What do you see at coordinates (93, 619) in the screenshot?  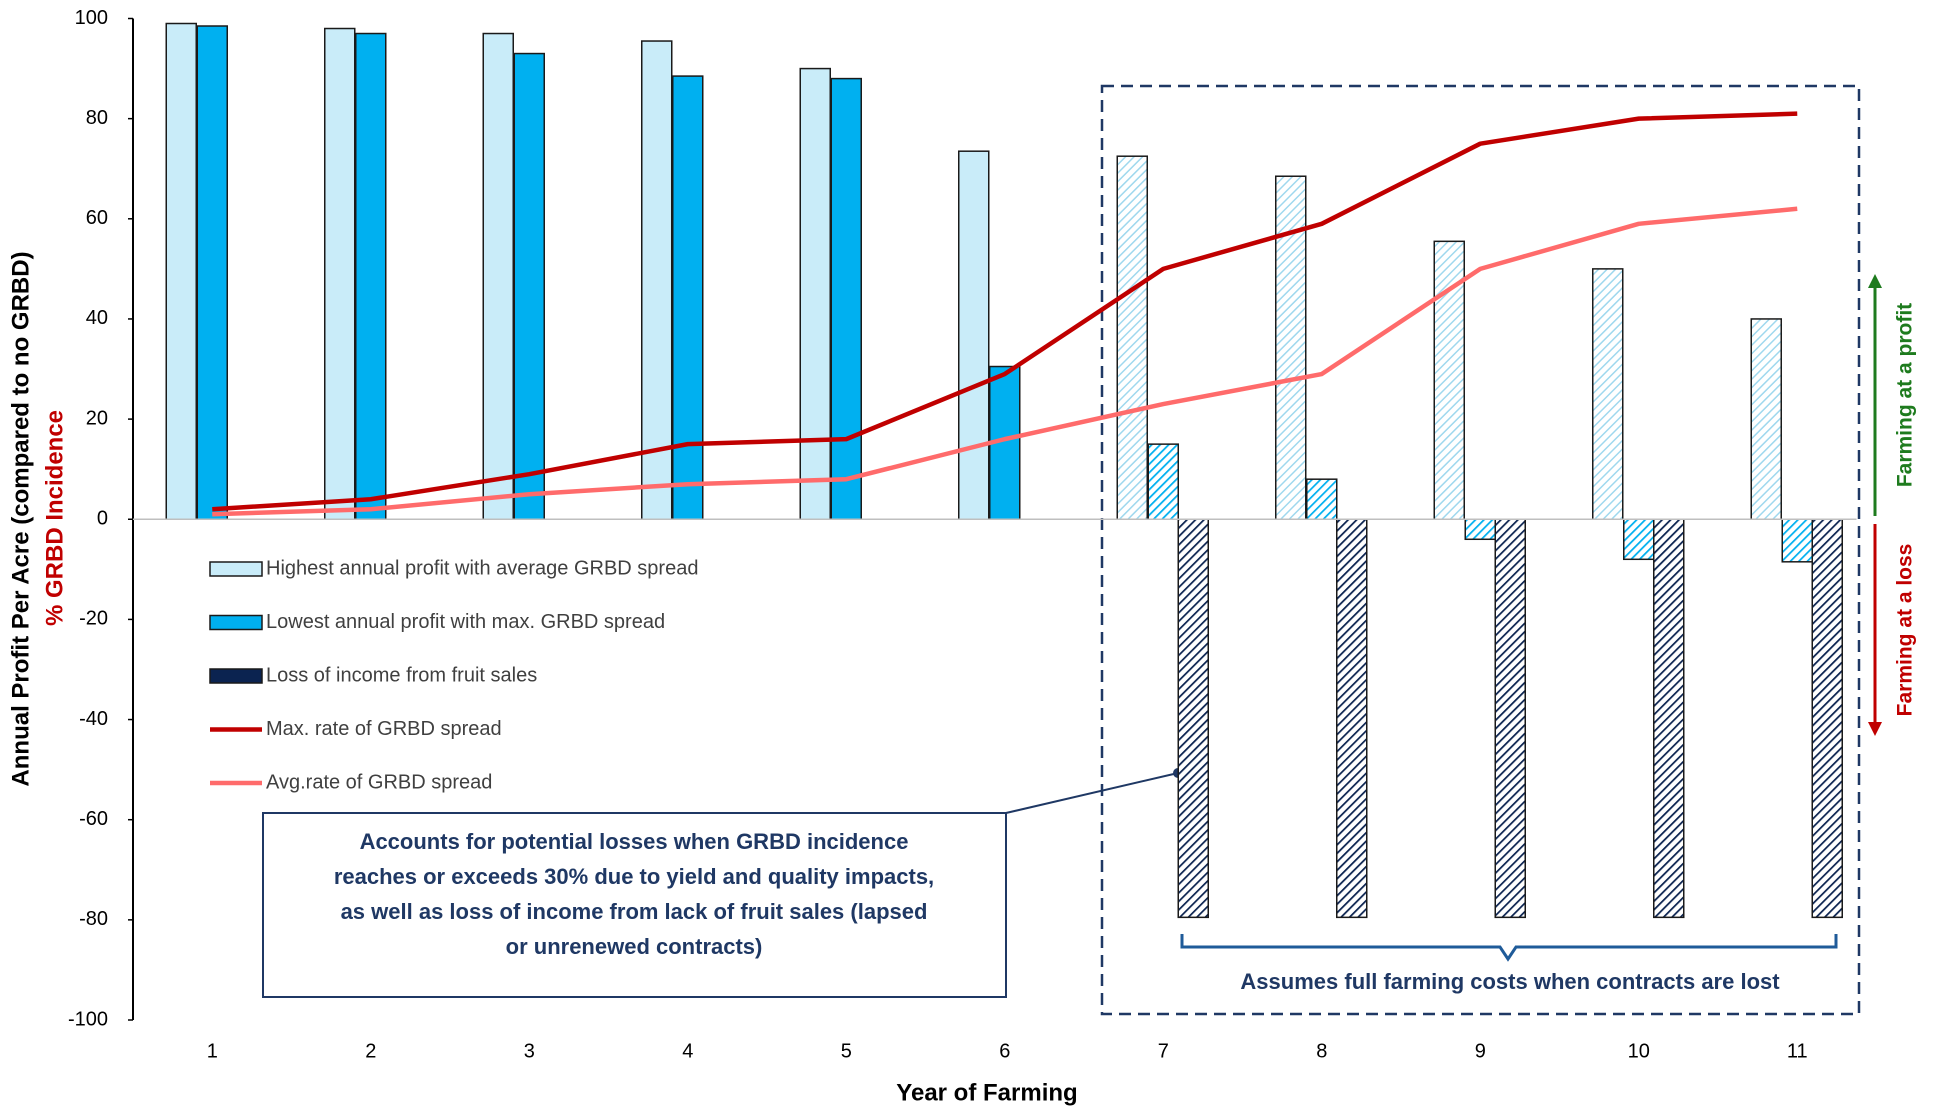 I see `y-tick-label: -20` at bounding box center [93, 619].